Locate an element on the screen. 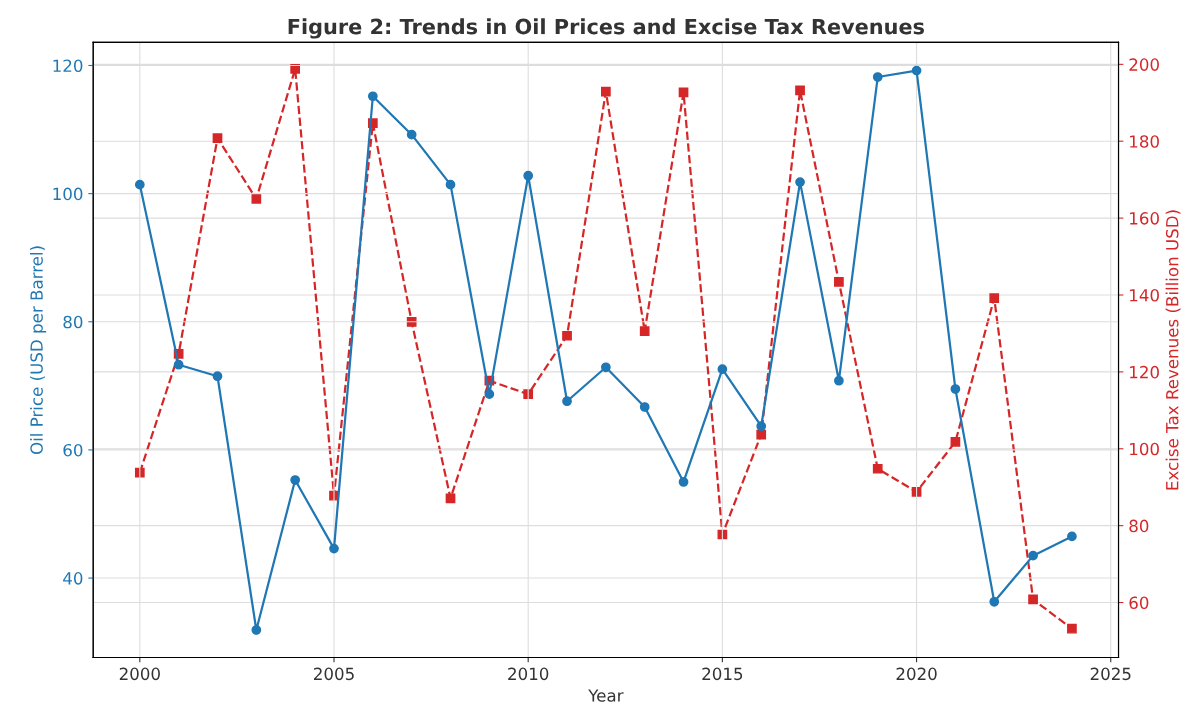  y2-tick-label: 80 is located at coordinates (1139, 526).